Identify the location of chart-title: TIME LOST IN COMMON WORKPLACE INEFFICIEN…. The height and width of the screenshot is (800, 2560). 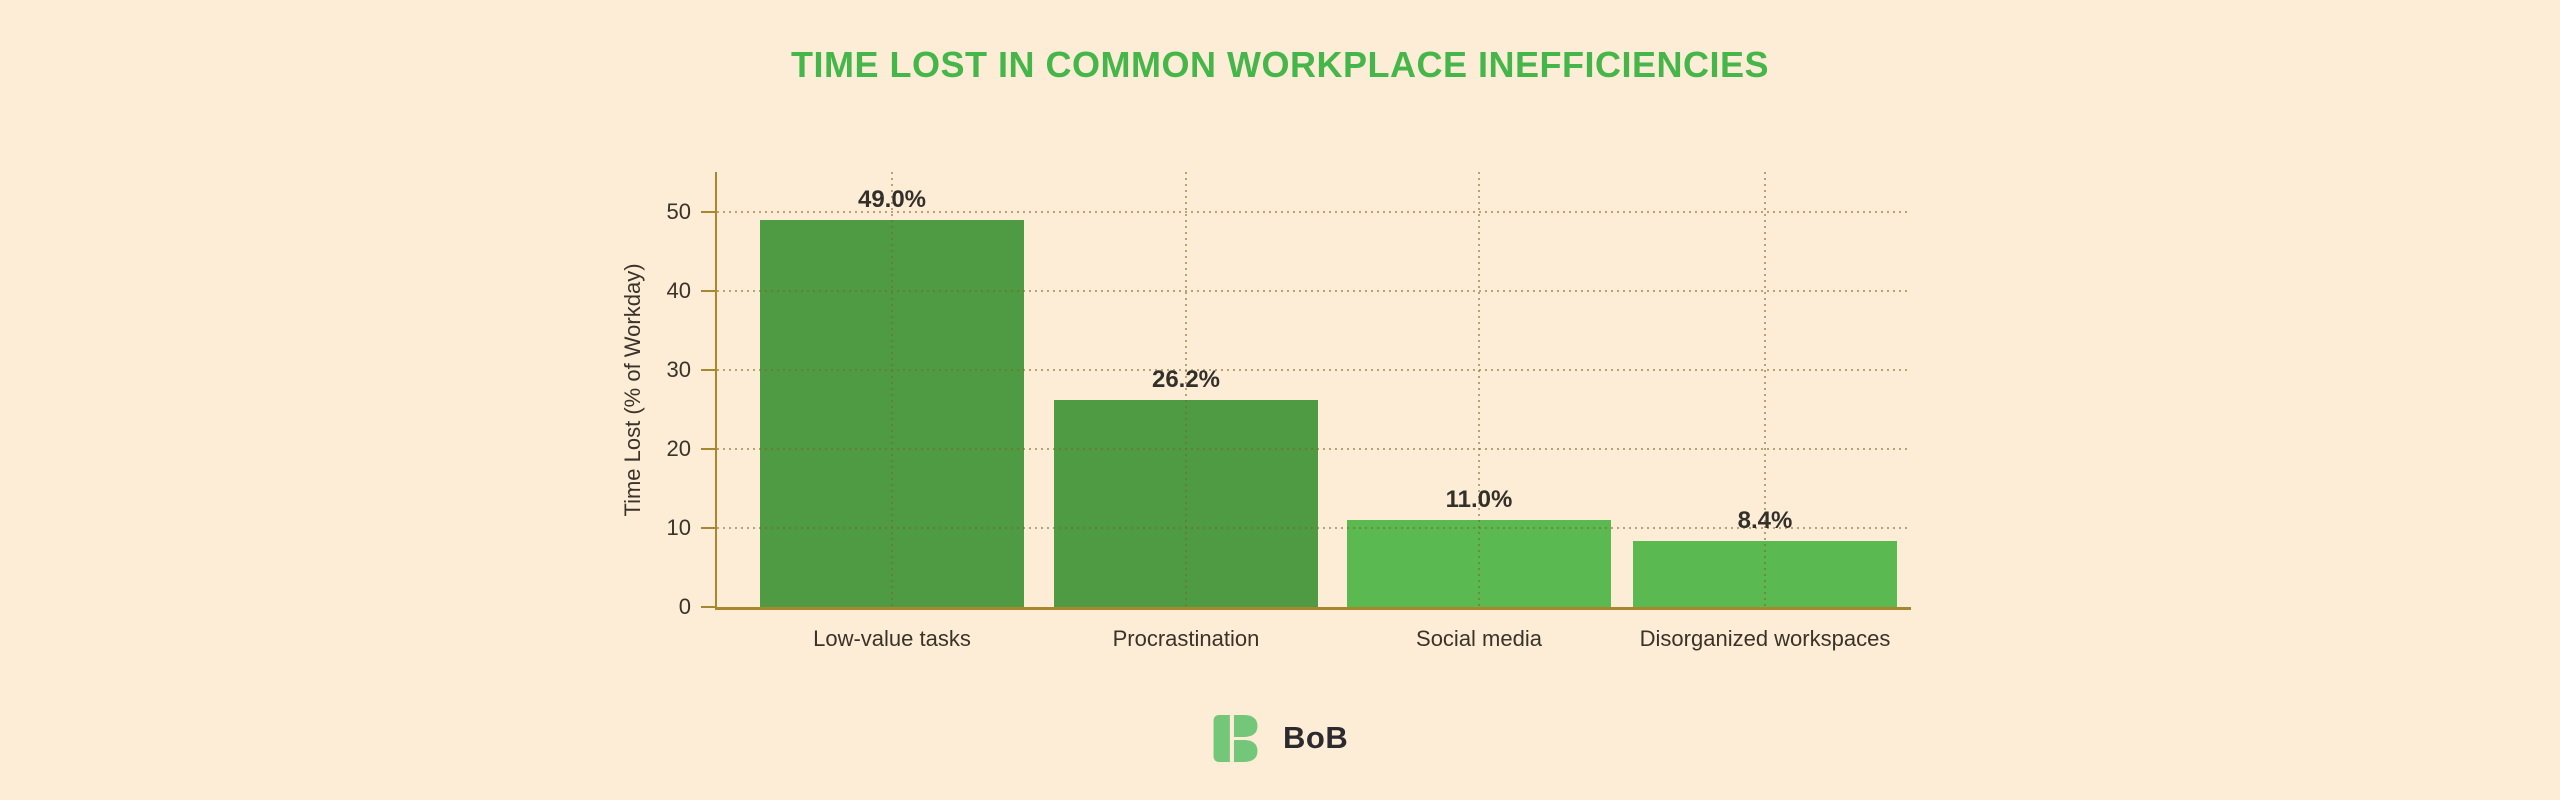
(1280, 64).